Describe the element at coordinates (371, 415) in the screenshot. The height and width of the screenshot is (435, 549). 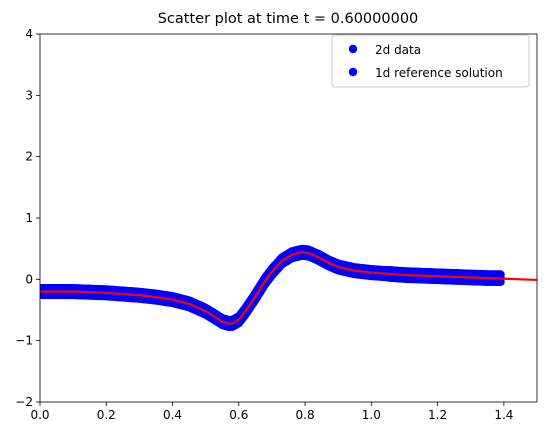
I see `x-tick-label: 1.0` at that location.